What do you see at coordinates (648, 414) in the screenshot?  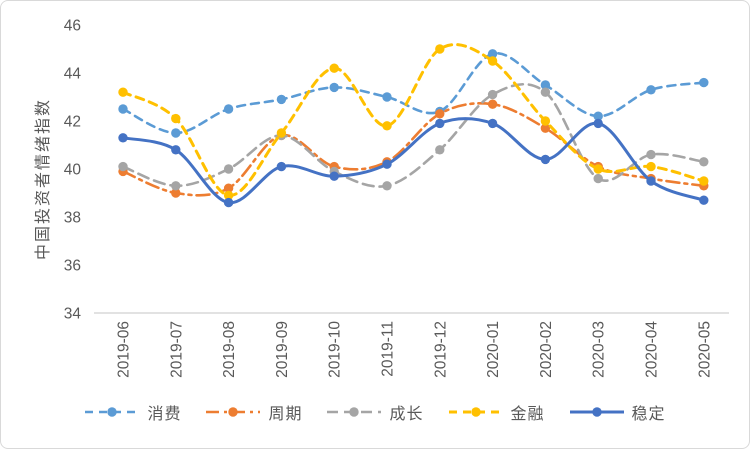 I see `legend-label: 稳定` at bounding box center [648, 414].